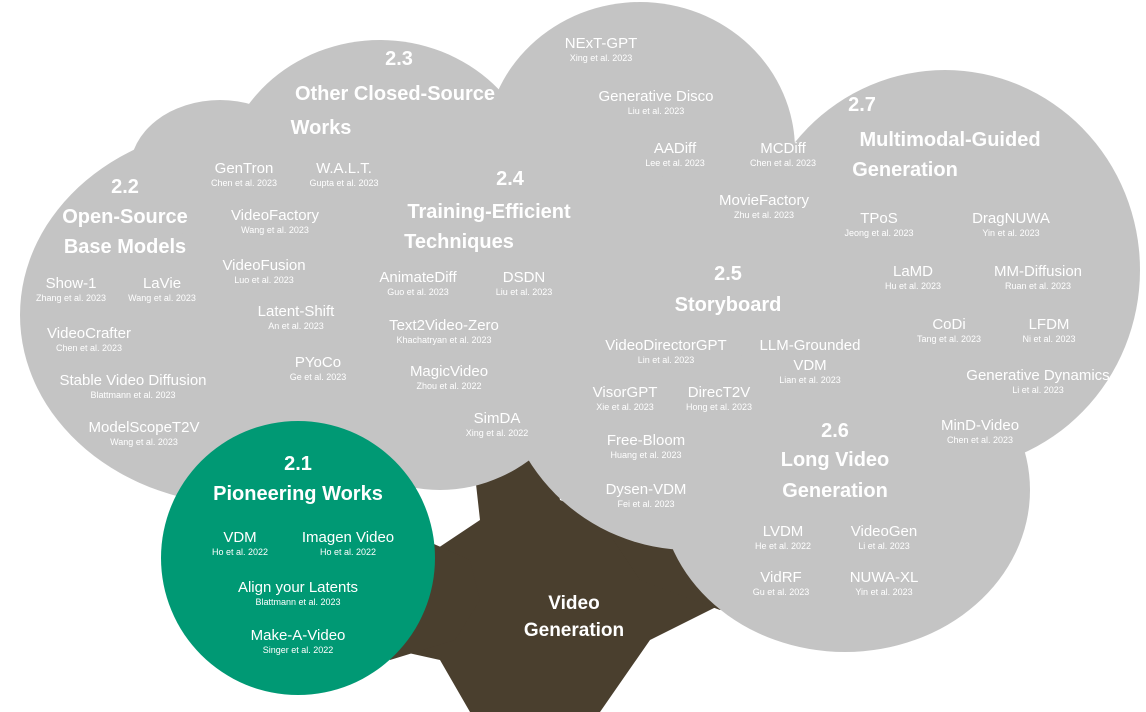 The height and width of the screenshot is (712, 1146). I want to click on work-name: Show-1, so click(71, 283).